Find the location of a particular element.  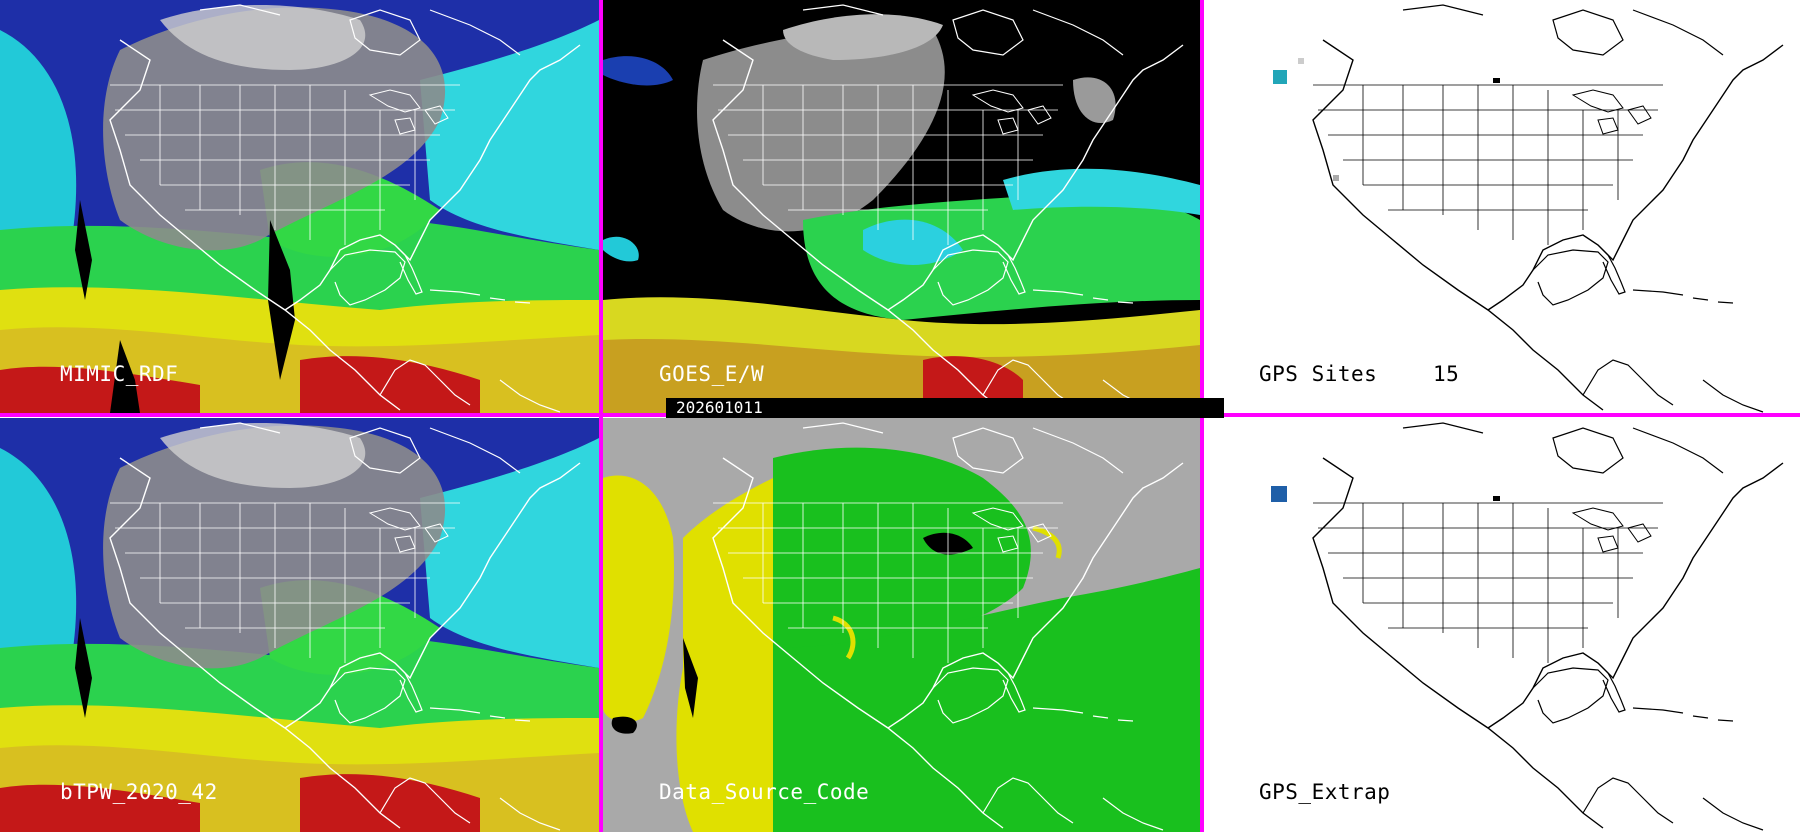

panel-label: GPS Sites is located at coordinates (1318, 374).